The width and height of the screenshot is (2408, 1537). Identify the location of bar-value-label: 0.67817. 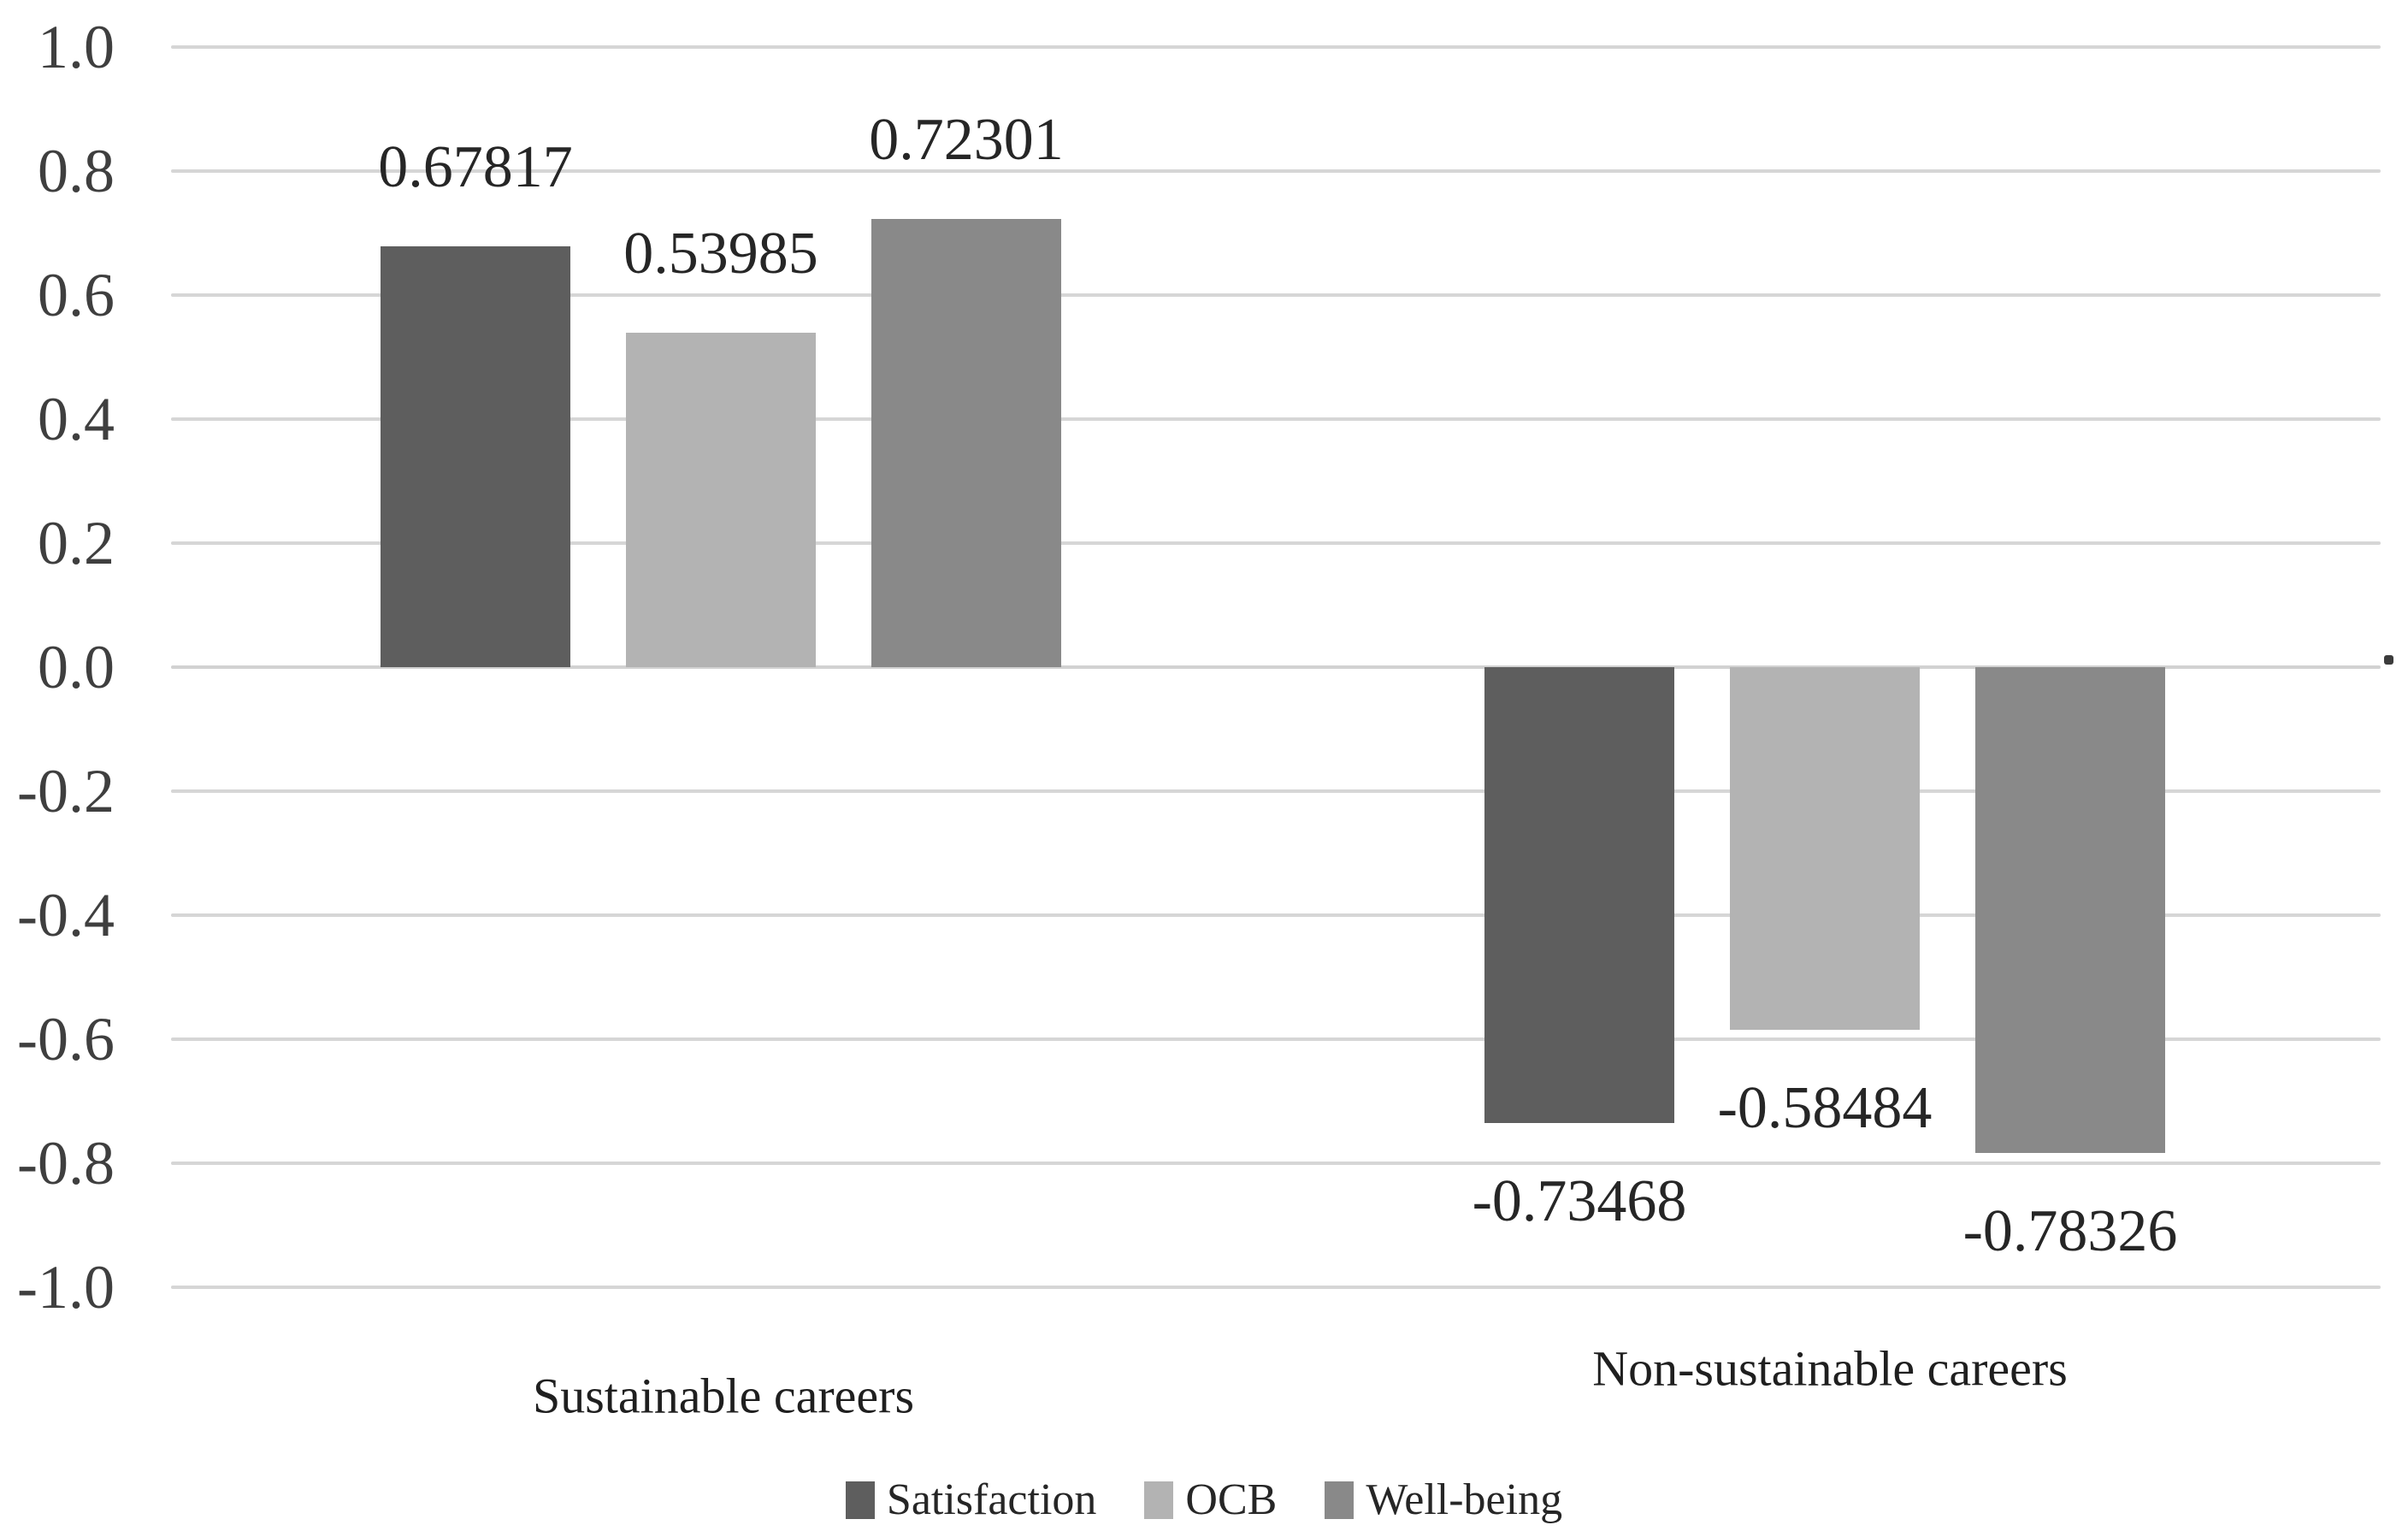
(476, 167).